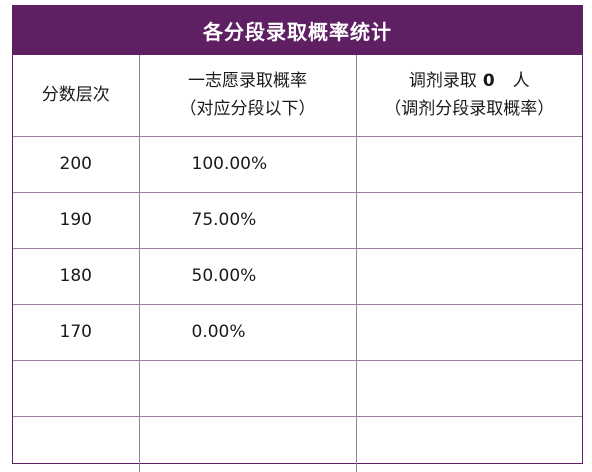 The image size is (592, 472). I want to click on score-cell: 170, so click(76, 332).